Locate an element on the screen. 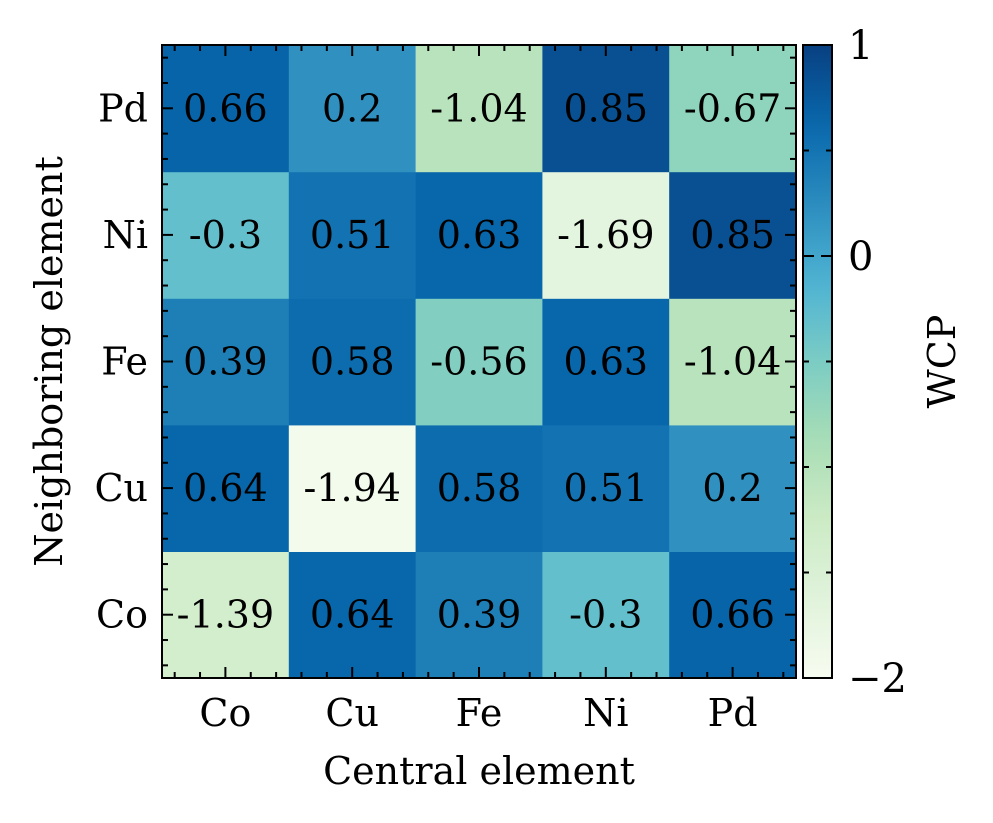 Image resolution: width=993 pixels, height=823 pixels. cell-value-label: -0.67 is located at coordinates (732, 108).